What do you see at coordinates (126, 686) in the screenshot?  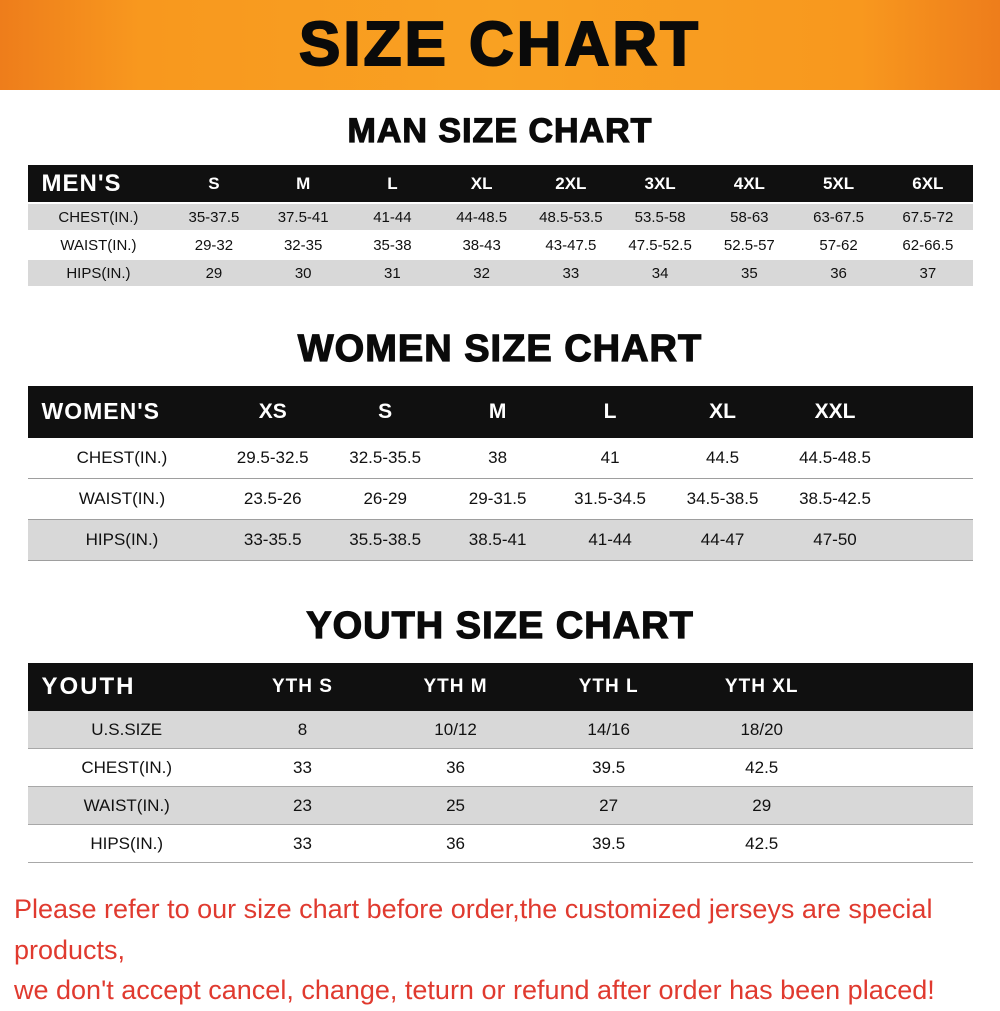 I see `table-corner-label: YOUTH` at bounding box center [126, 686].